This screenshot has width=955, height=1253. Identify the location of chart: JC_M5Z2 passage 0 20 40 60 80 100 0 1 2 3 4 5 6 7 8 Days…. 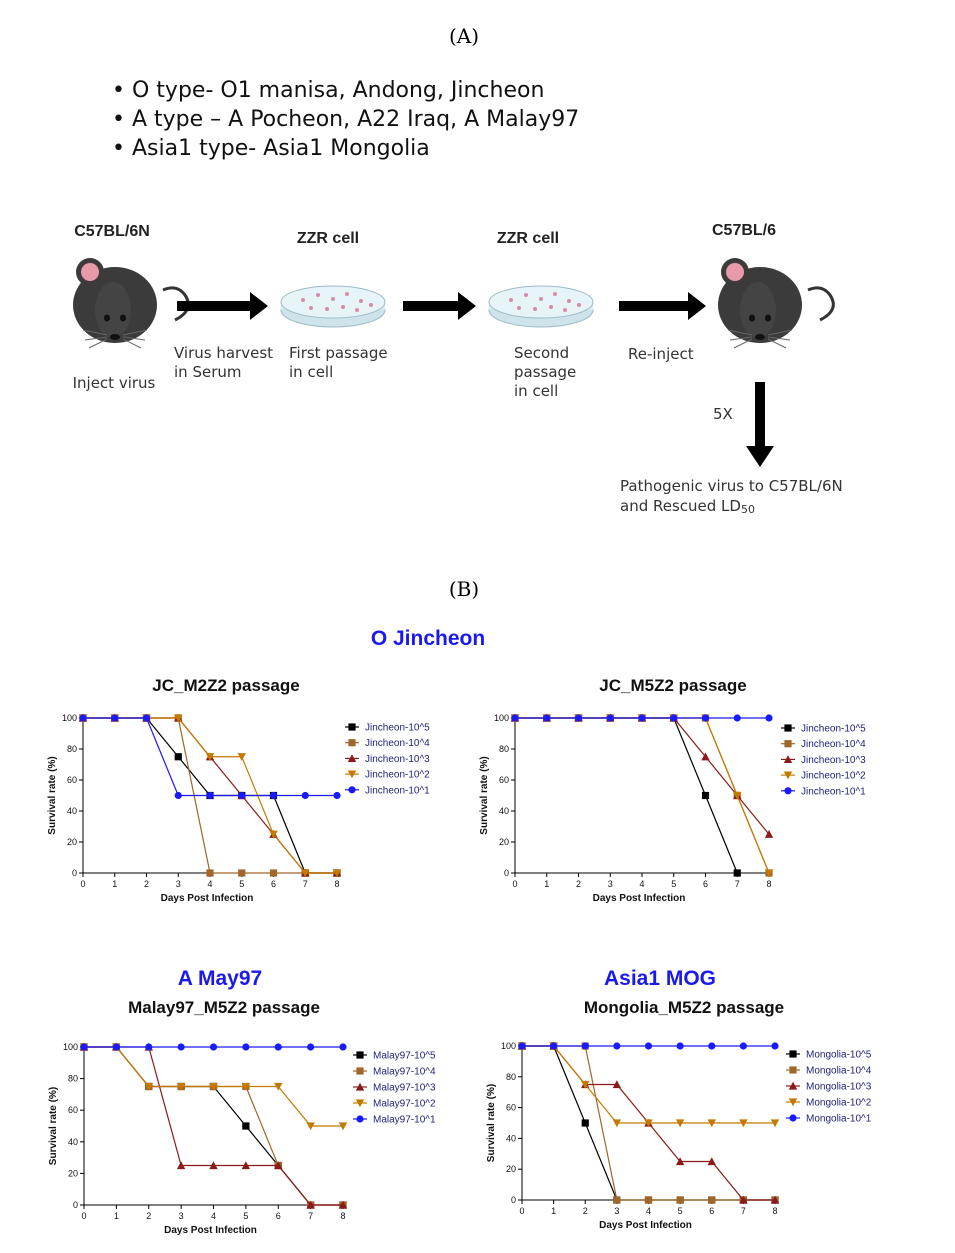
(672, 790).